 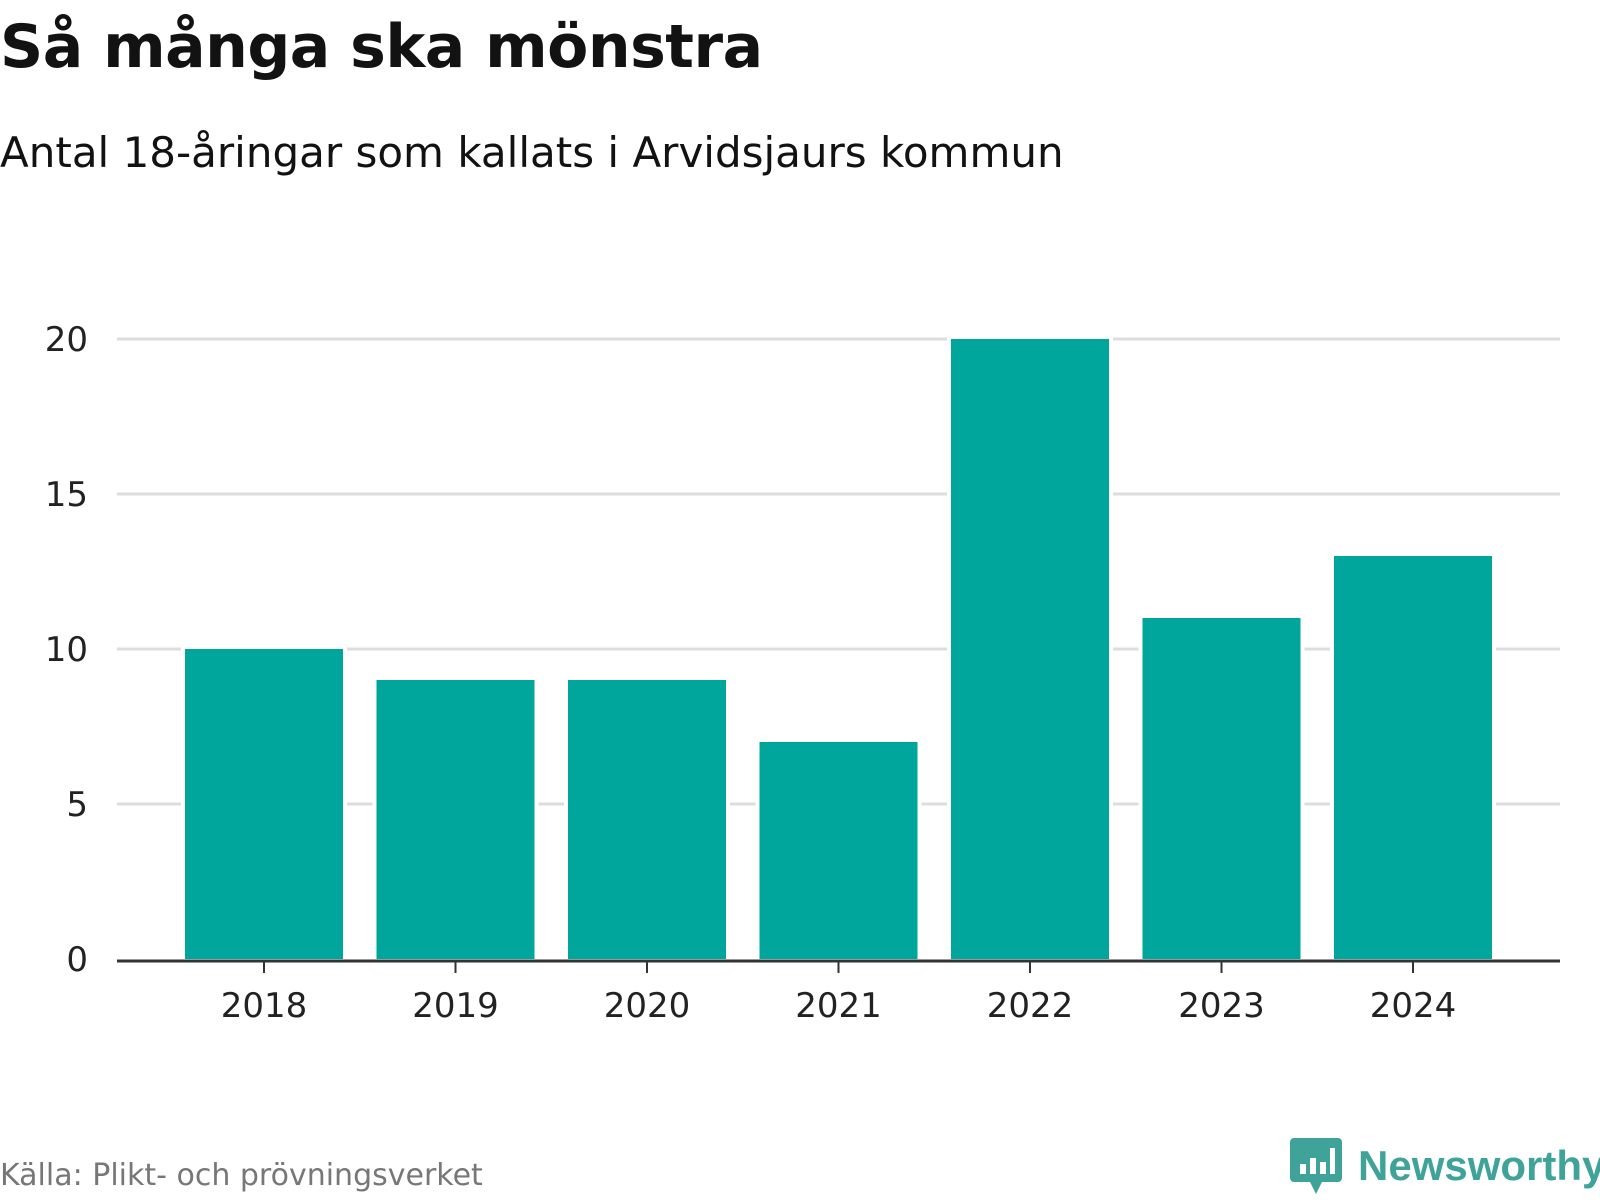 I want to click on chart-title: Så många ska mönstra, so click(x=381, y=47).